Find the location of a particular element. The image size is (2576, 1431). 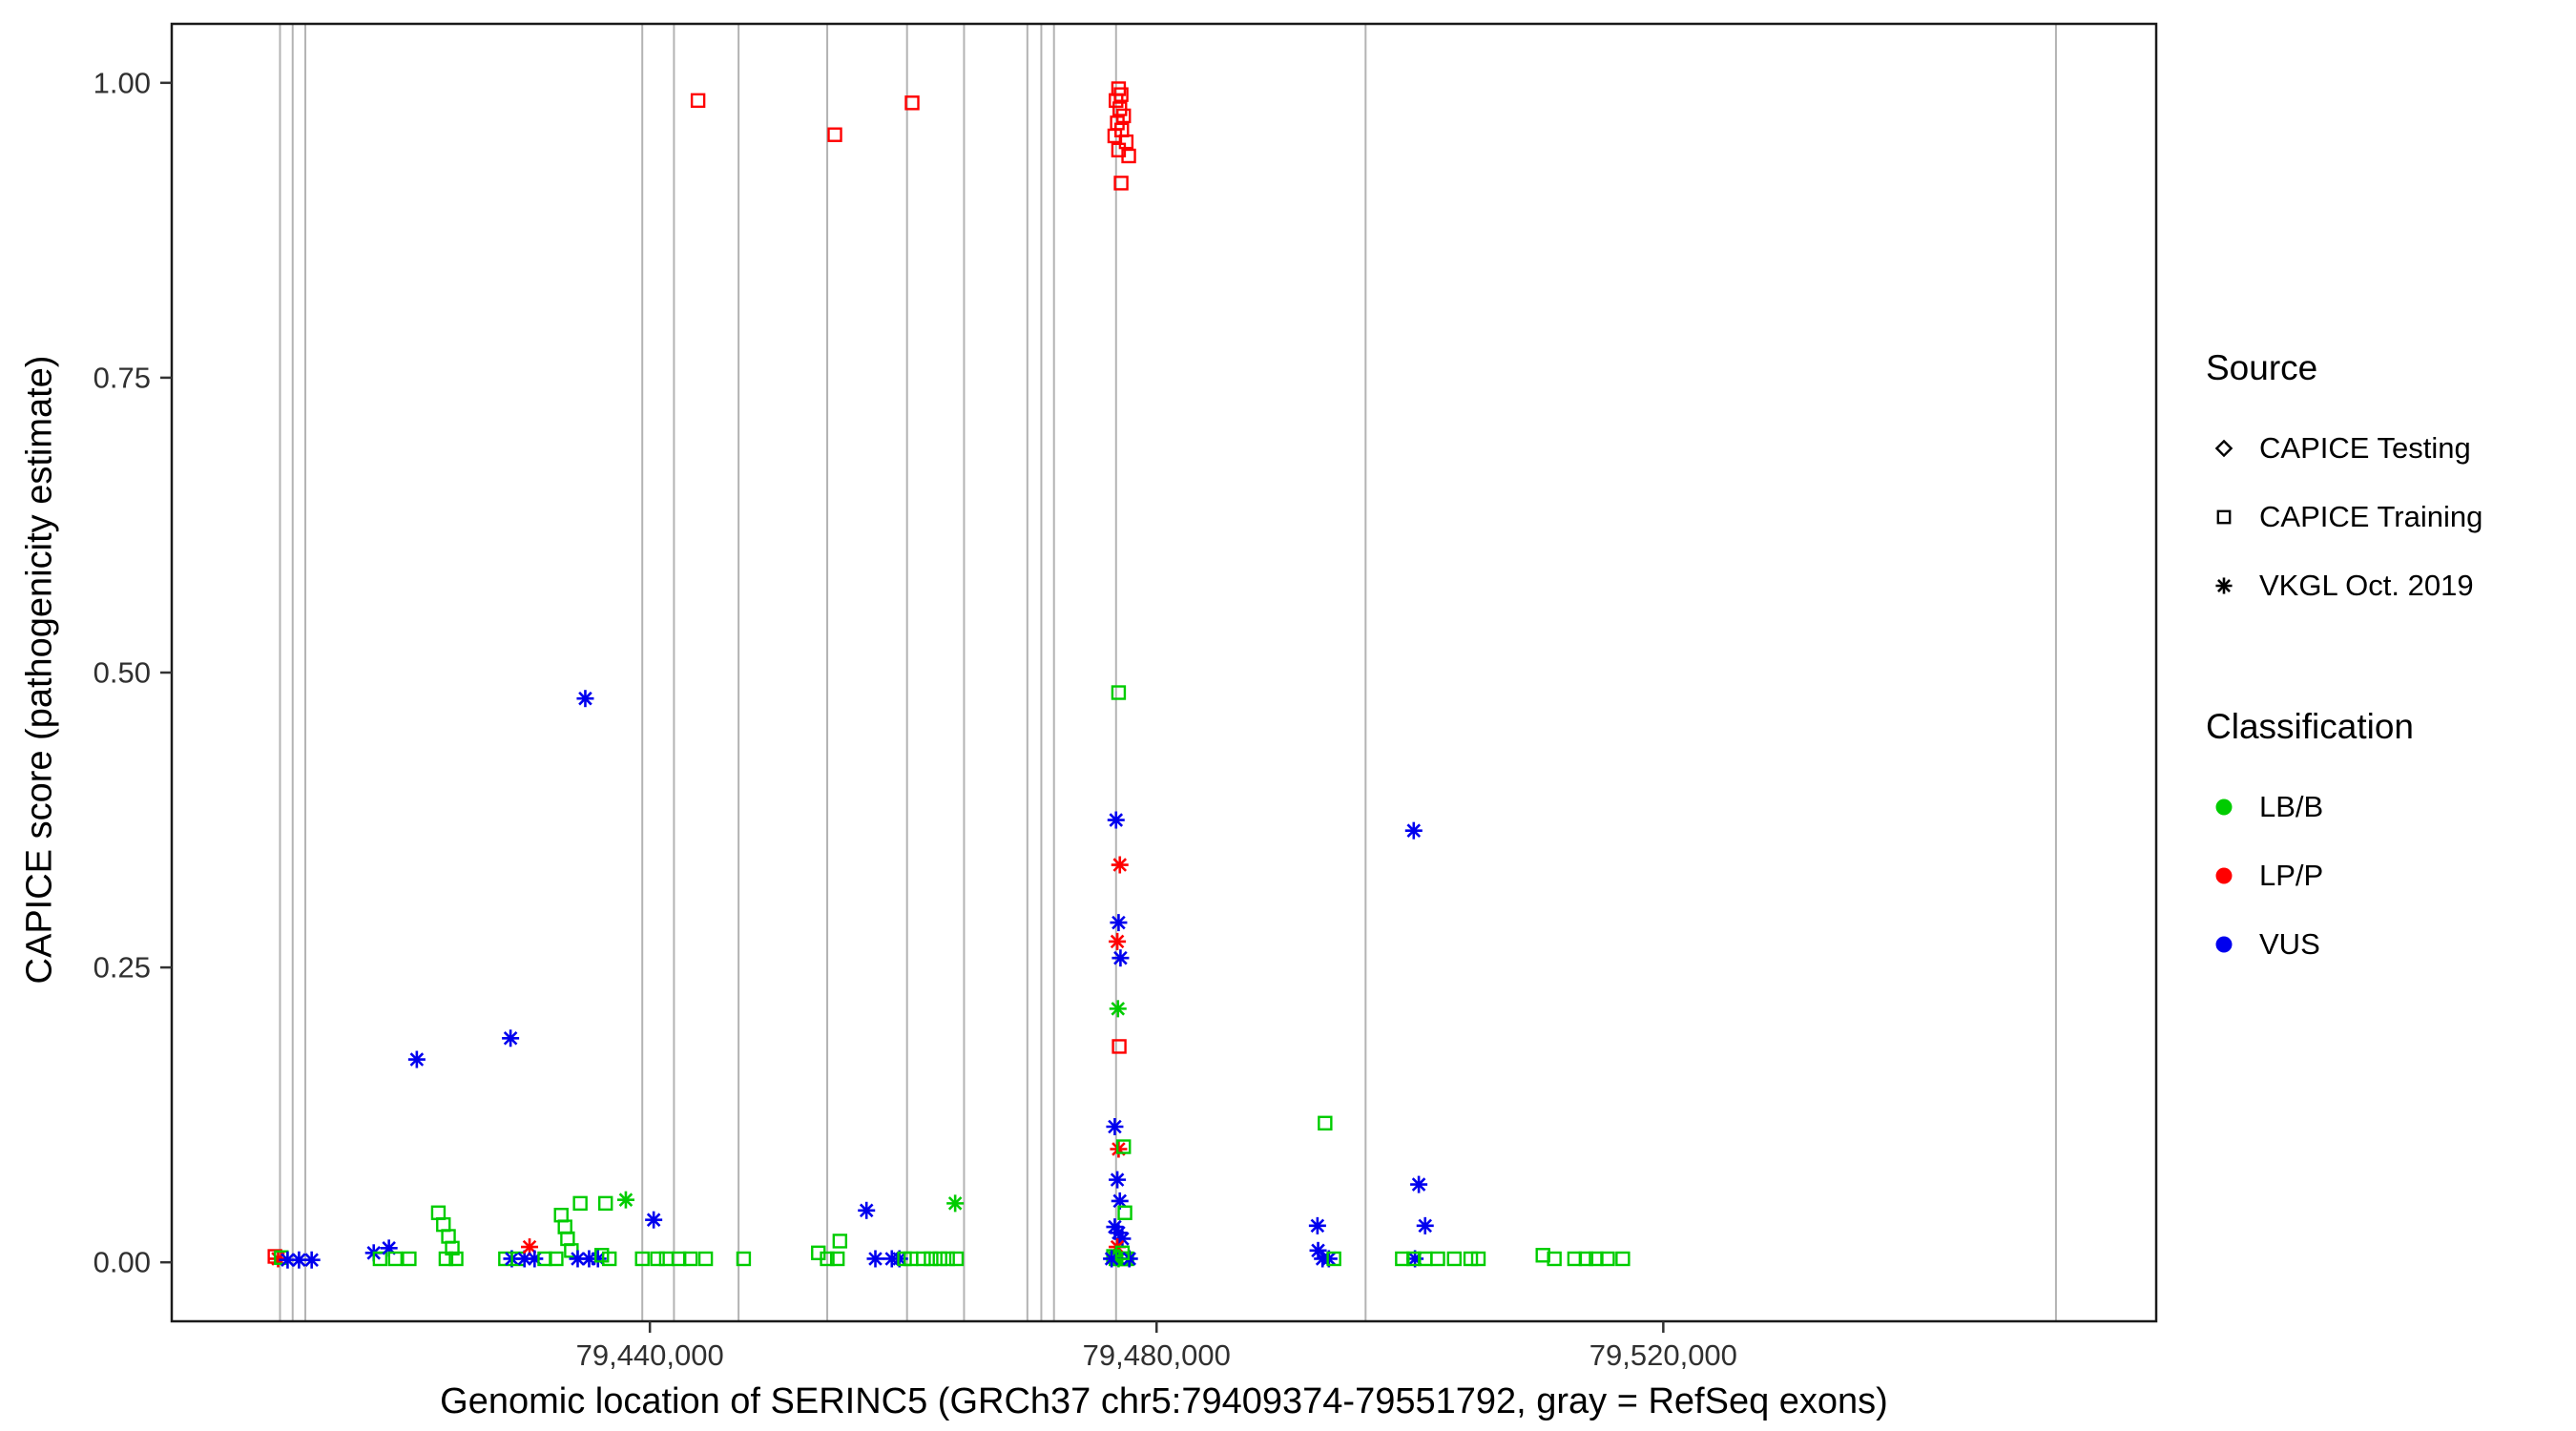

legend-item-label: VKGL Oct. 2019 is located at coordinates (2366, 585).